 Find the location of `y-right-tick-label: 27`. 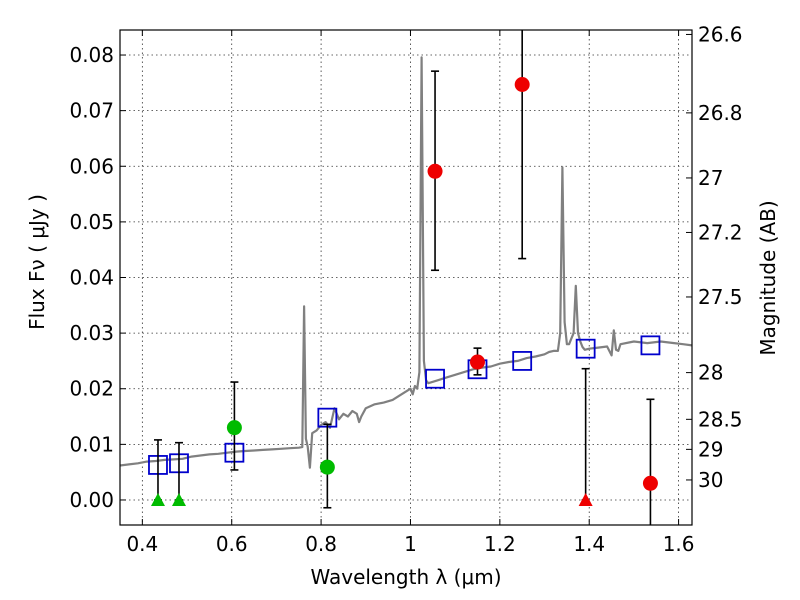

y-right-tick-label: 27 is located at coordinates (710, 178).